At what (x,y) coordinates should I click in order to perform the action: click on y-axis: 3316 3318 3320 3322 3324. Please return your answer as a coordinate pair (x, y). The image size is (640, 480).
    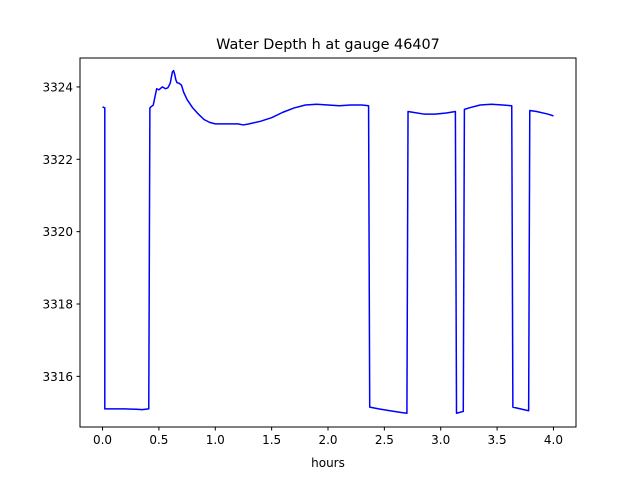
    Looking at the image, I should click on (61, 232).